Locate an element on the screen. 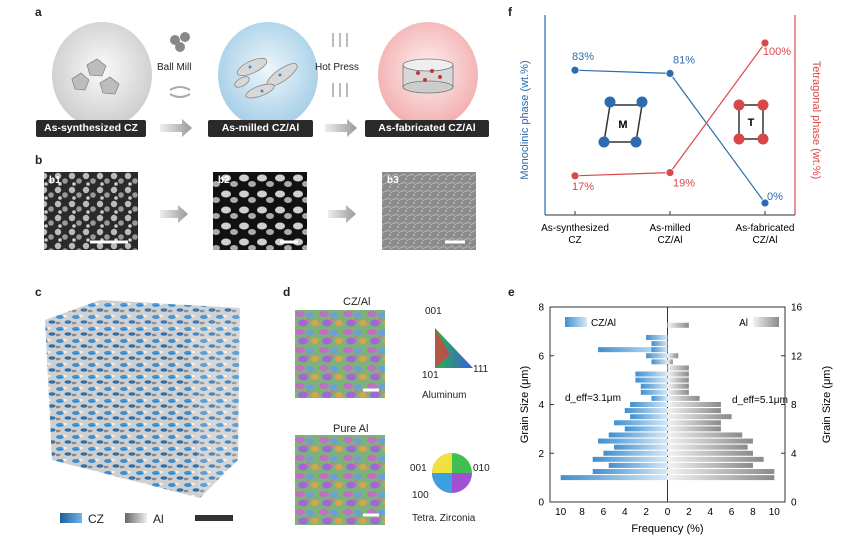  panel-label-f: f is located at coordinates (510, 12).